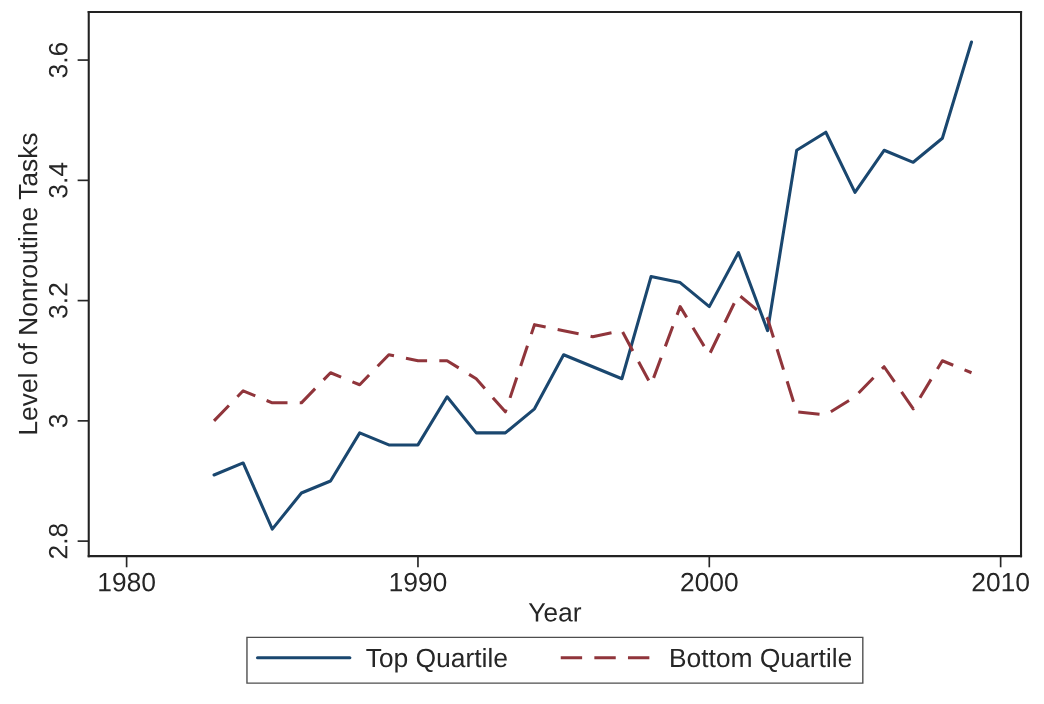  Describe the element at coordinates (761, 660) in the screenshot. I see `legend-label: Bottom Quartile` at that location.